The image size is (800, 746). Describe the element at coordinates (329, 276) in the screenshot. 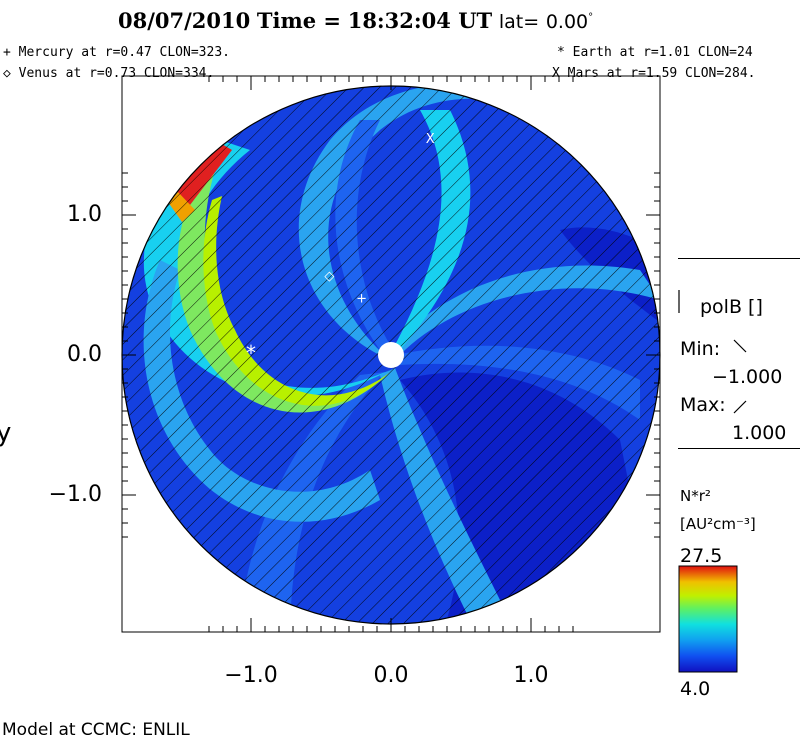

I see `venus-marker: ◇` at that location.